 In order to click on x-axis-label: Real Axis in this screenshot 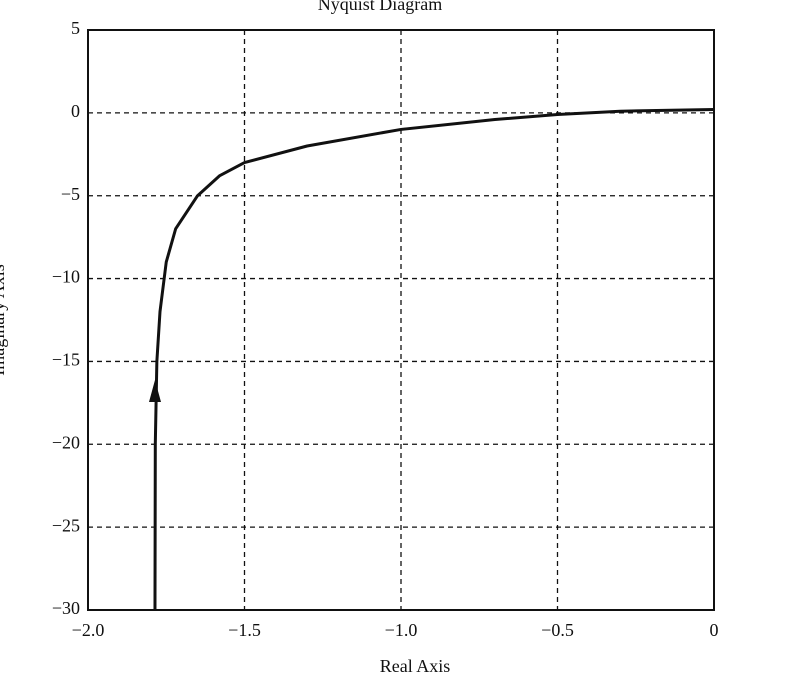, I will do `click(415, 666)`.